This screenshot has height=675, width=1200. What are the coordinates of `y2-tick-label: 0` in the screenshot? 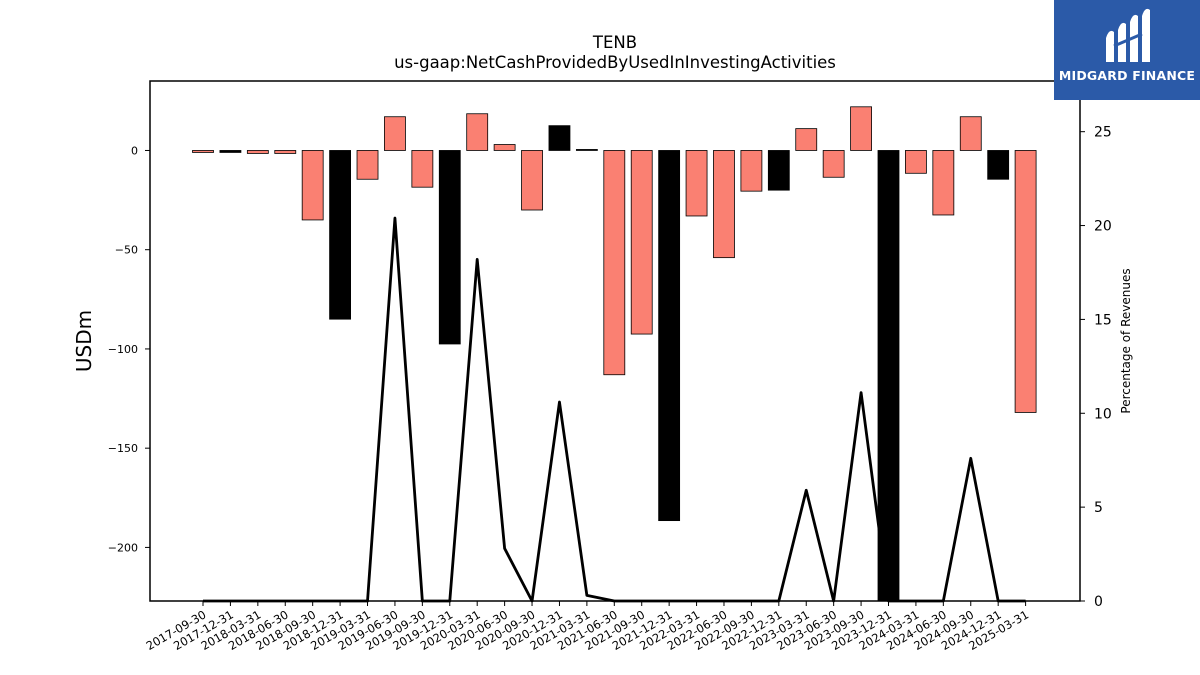 It's located at (1098, 602).